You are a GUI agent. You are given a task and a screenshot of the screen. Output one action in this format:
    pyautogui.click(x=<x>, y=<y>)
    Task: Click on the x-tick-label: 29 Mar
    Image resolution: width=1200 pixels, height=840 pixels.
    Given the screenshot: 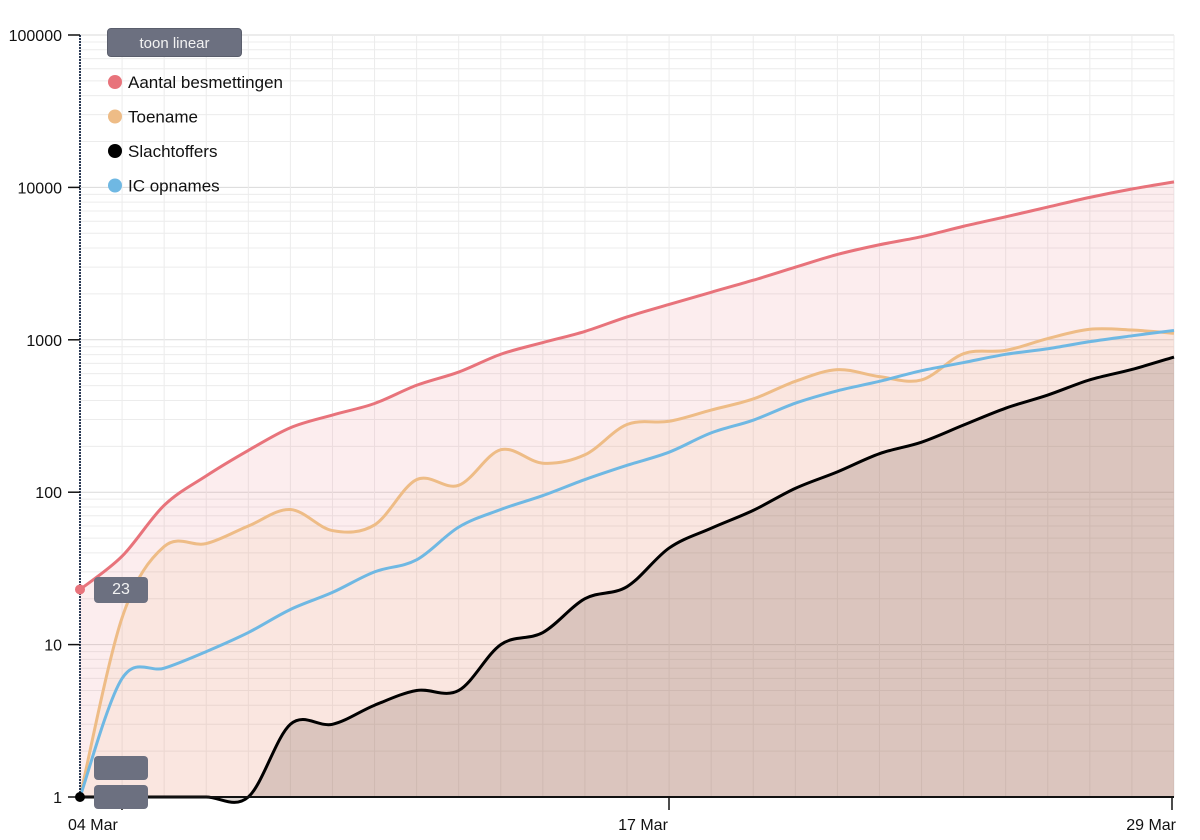 What is the action you would take?
    pyautogui.click(x=1151, y=825)
    